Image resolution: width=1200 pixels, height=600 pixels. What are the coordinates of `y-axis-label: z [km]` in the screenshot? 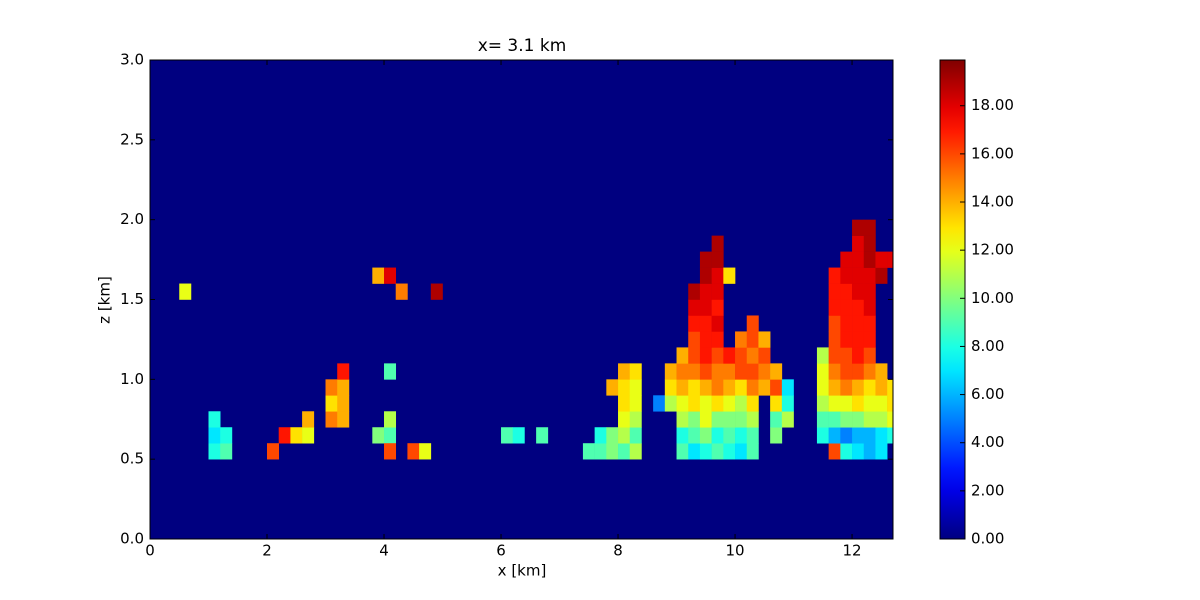 It's located at (105, 300).